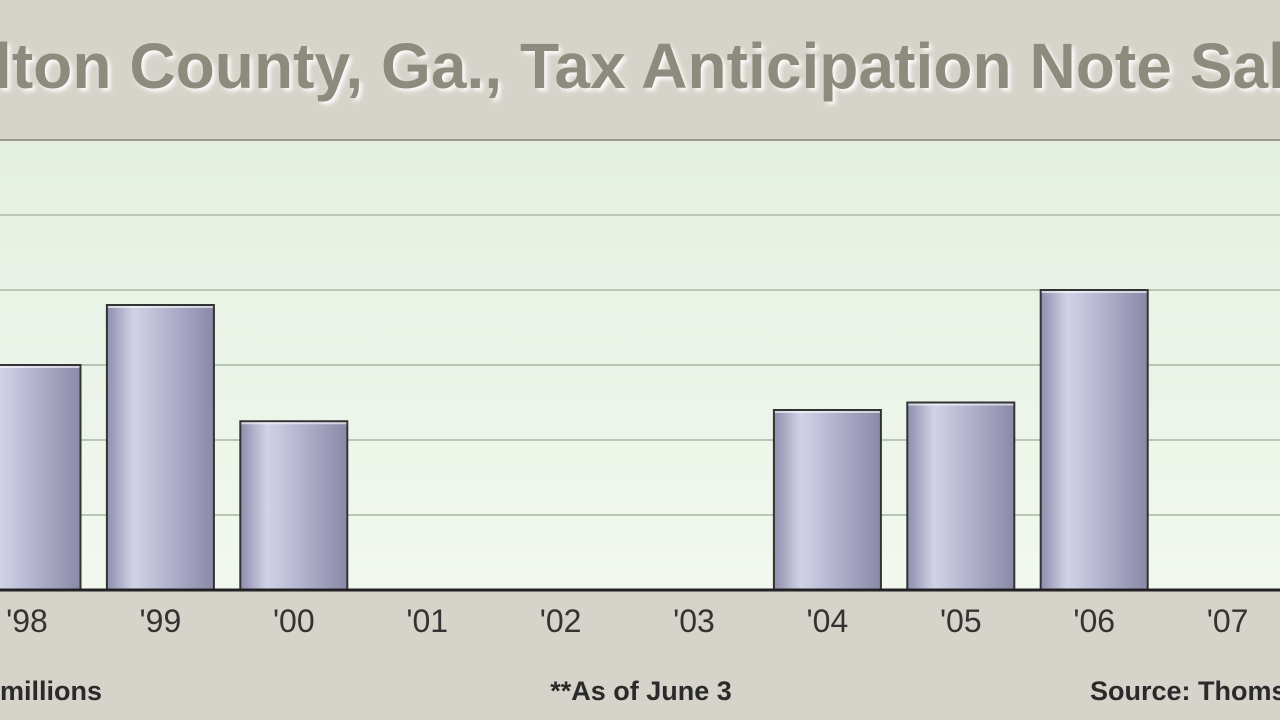 The height and width of the screenshot is (720, 1280). What do you see at coordinates (828, 621) in the screenshot?
I see `x-tick-label: '04` at bounding box center [828, 621].